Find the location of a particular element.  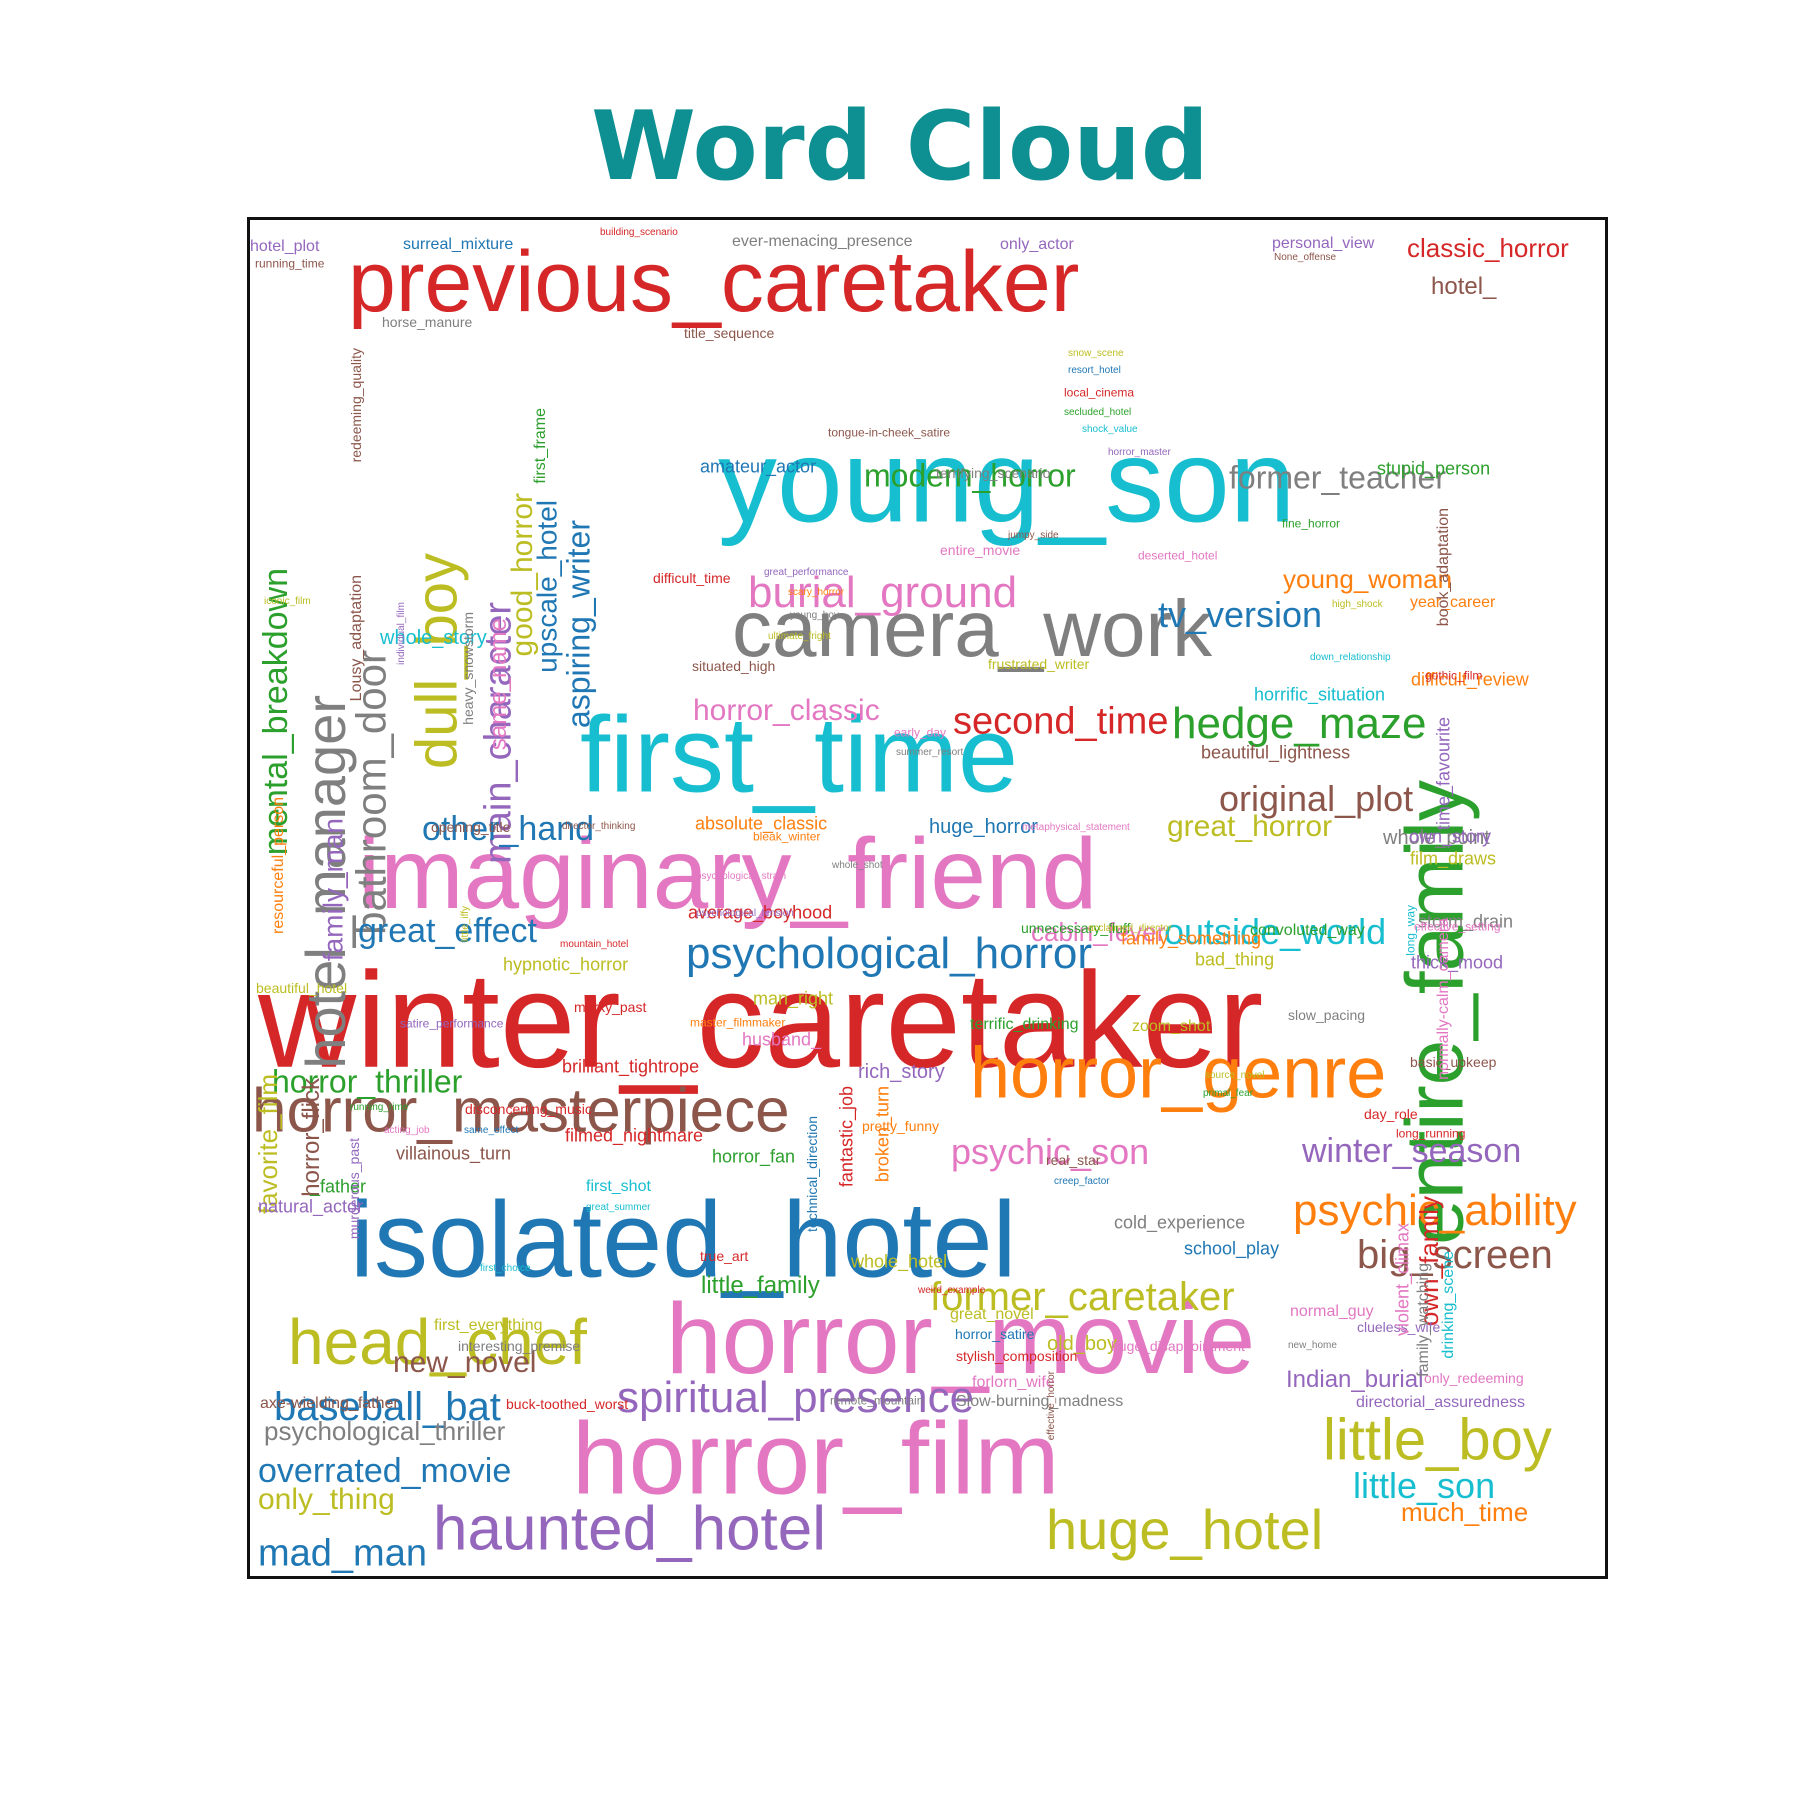

word-shock-value: shock_value is located at coordinates (1110, 429).